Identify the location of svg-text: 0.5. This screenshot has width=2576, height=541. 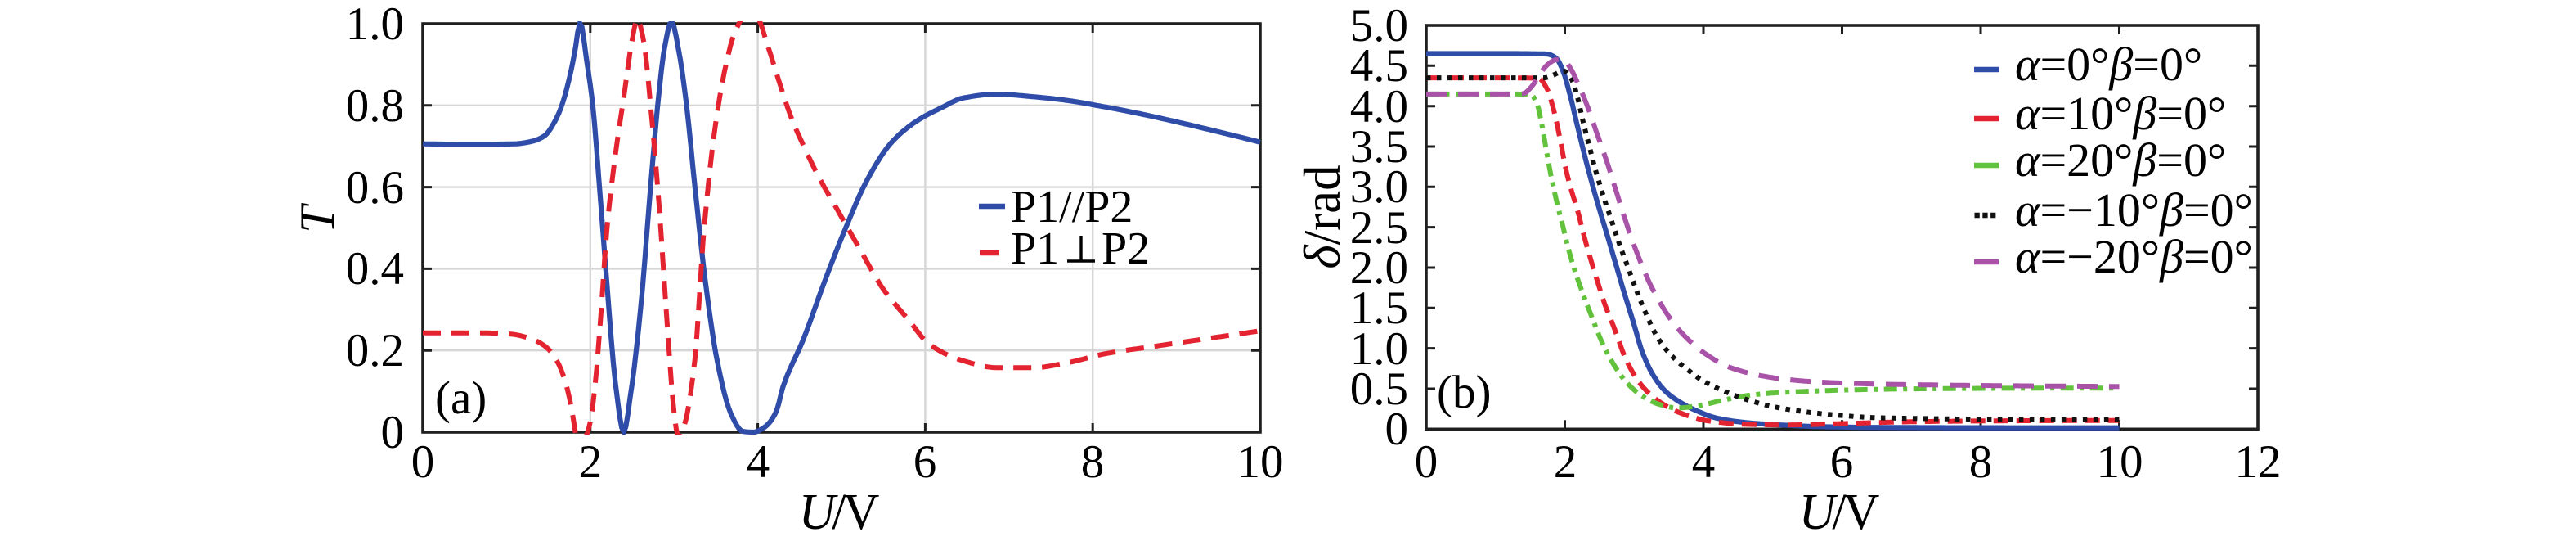
(1379, 389).